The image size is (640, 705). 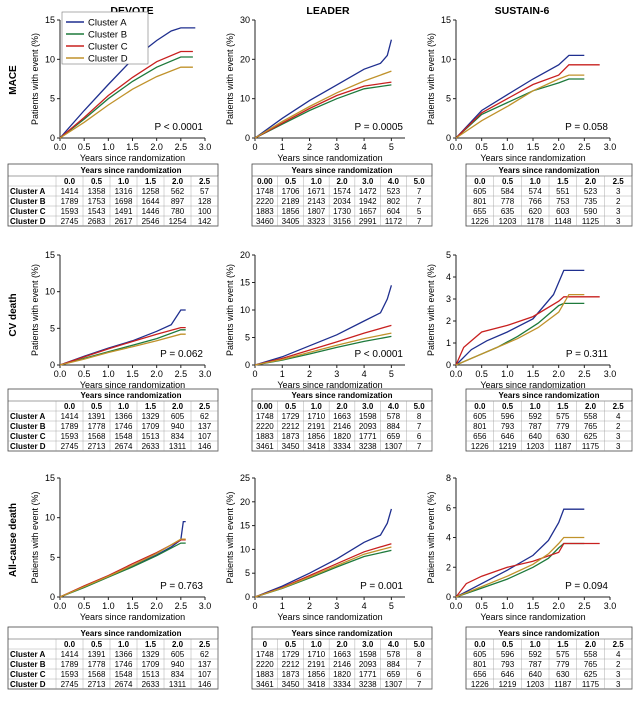 What do you see at coordinates (527, 101) in the screenshot?
I see `series-line-sustain-6-mace-cluster-c` at bounding box center [527, 101].